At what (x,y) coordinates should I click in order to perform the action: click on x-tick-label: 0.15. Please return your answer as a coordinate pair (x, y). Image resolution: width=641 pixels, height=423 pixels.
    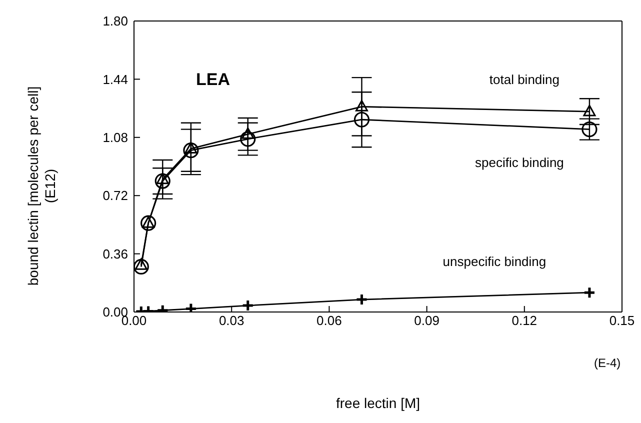
    Looking at the image, I should click on (622, 320).